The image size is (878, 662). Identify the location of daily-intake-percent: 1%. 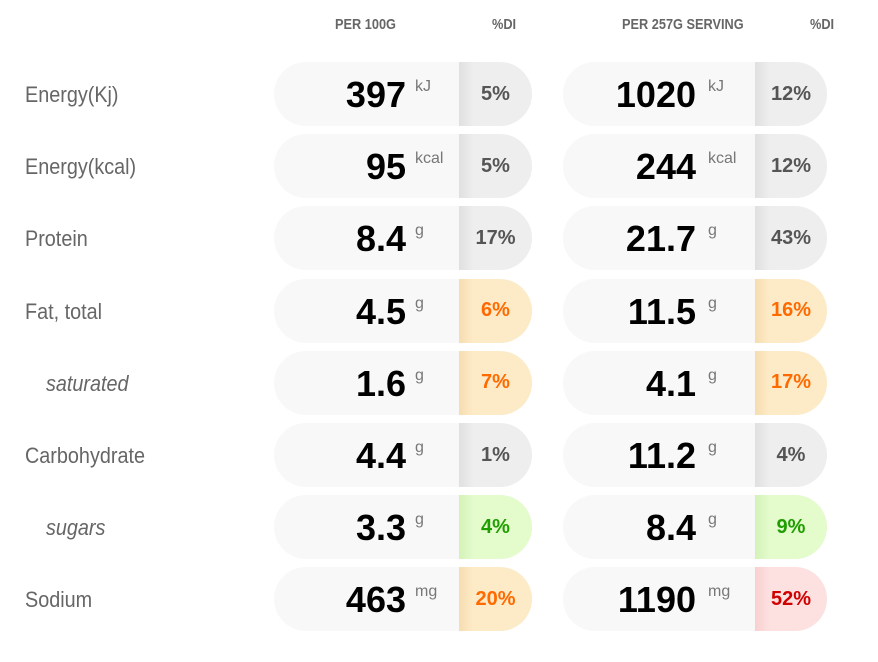
(495, 455).